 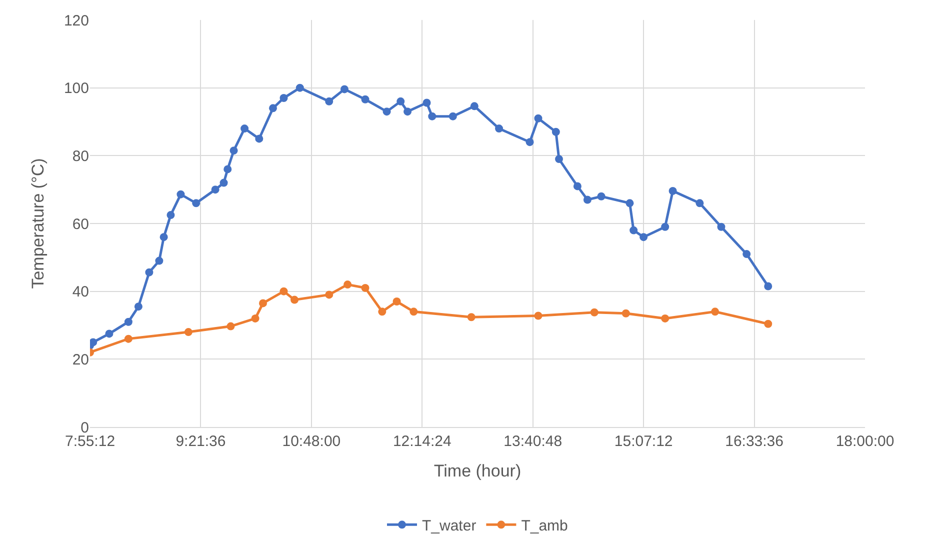 I want to click on x-tick-label: 16:33:36, so click(x=754, y=441).